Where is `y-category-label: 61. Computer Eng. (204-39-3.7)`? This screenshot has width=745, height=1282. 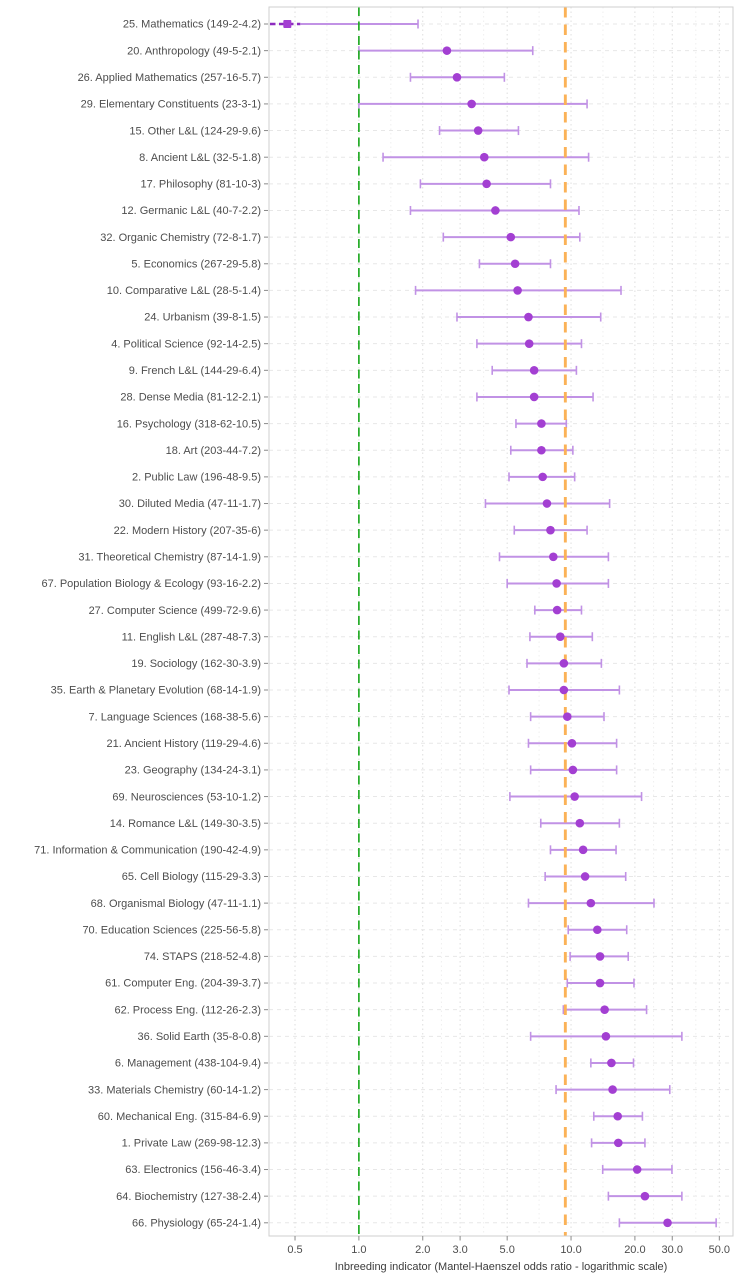 y-category-label: 61. Computer Eng. (204-39-3.7) is located at coordinates (183, 984).